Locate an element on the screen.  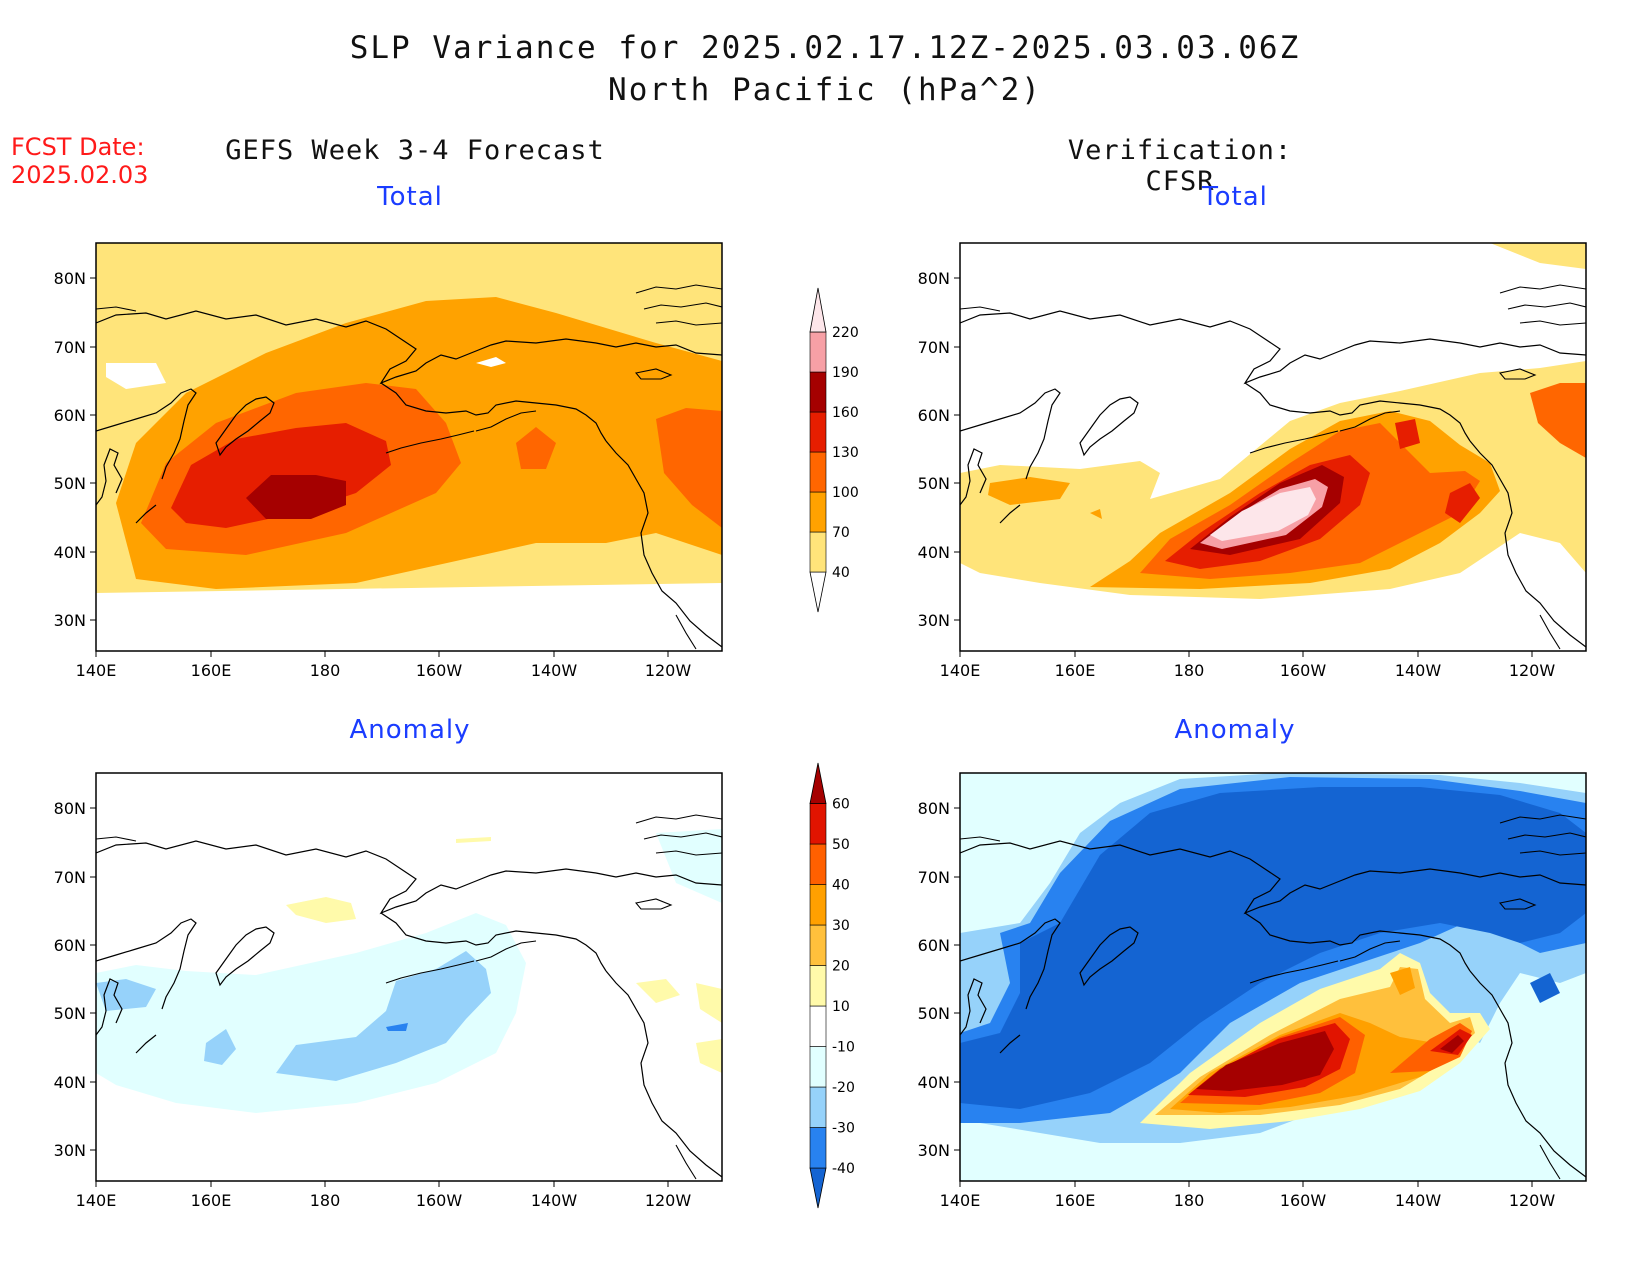
frame-bottom-right is located at coordinates (1273, 977).